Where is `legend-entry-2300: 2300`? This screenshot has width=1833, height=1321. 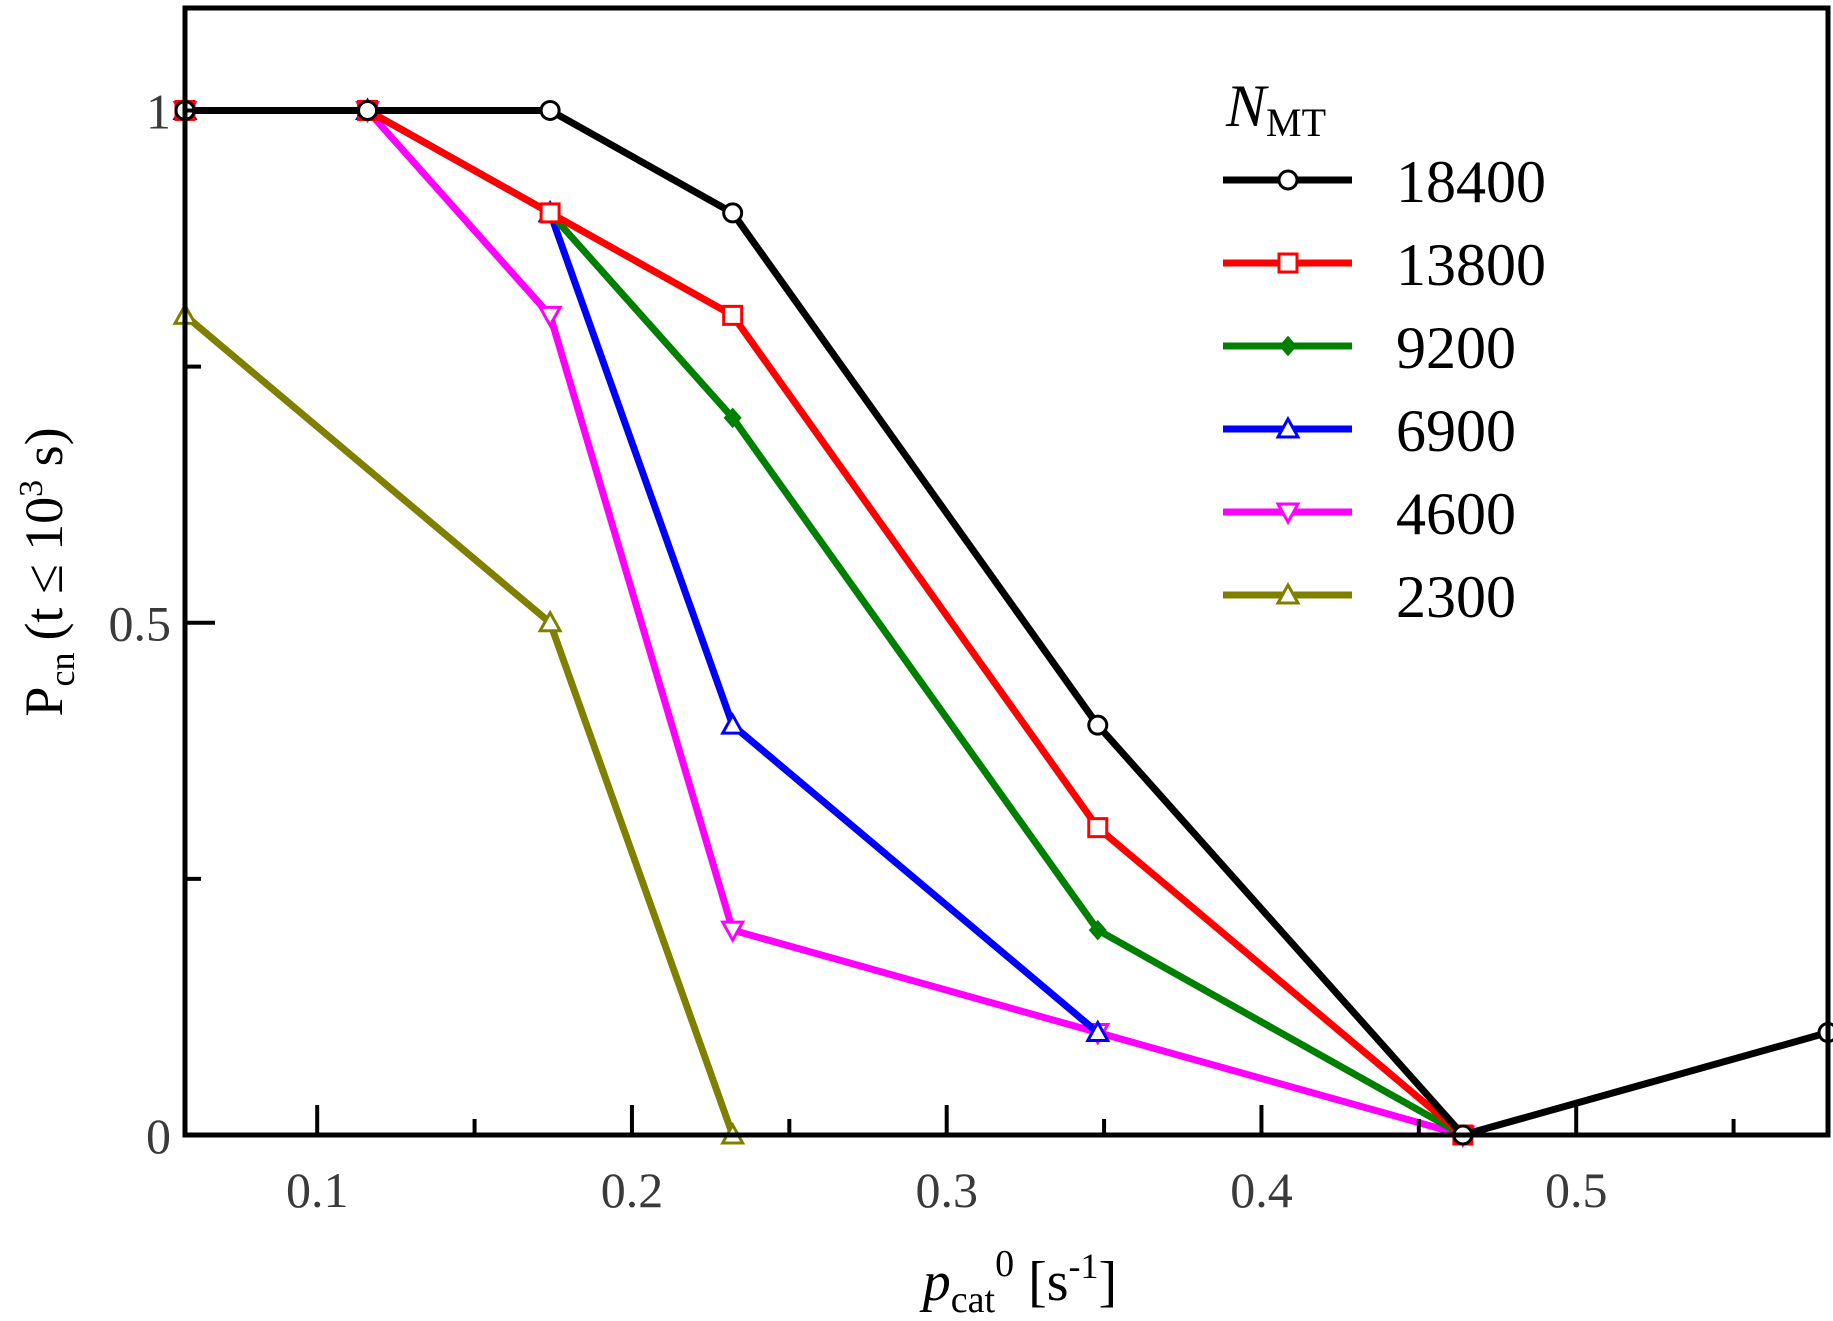
legend-entry-2300: 2300 is located at coordinates (1369, 597).